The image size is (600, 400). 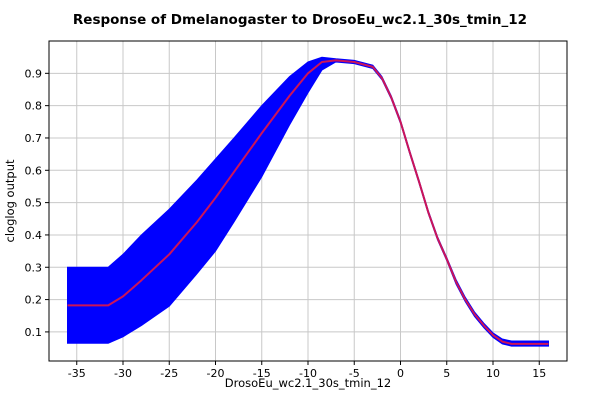 What do you see at coordinates (77, 373) in the screenshot?
I see `x-tick-label: -35` at bounding box center [77, 373].